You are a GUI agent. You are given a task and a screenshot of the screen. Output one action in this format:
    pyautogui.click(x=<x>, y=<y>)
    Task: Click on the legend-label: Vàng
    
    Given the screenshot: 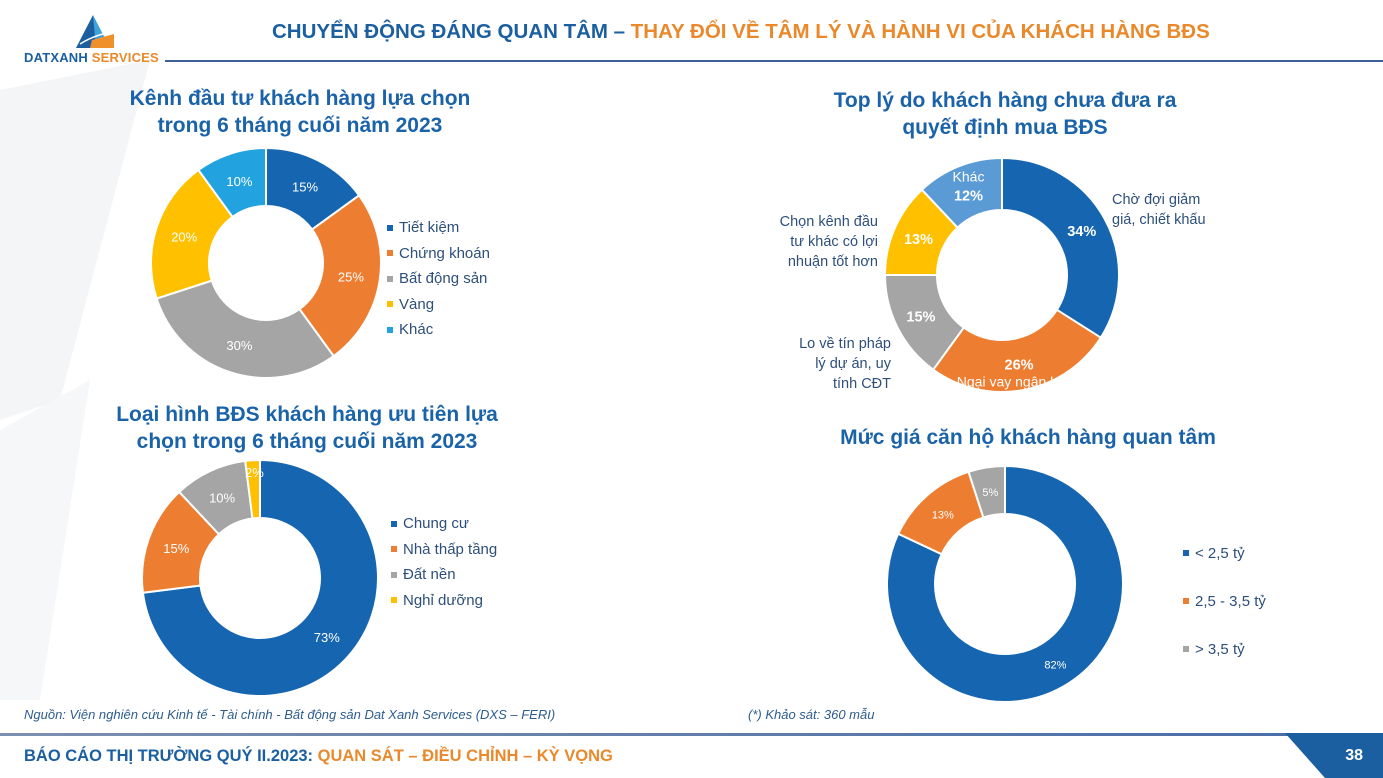 What is the action you would take?
    pyautogui.click(x=417, y=304)
    